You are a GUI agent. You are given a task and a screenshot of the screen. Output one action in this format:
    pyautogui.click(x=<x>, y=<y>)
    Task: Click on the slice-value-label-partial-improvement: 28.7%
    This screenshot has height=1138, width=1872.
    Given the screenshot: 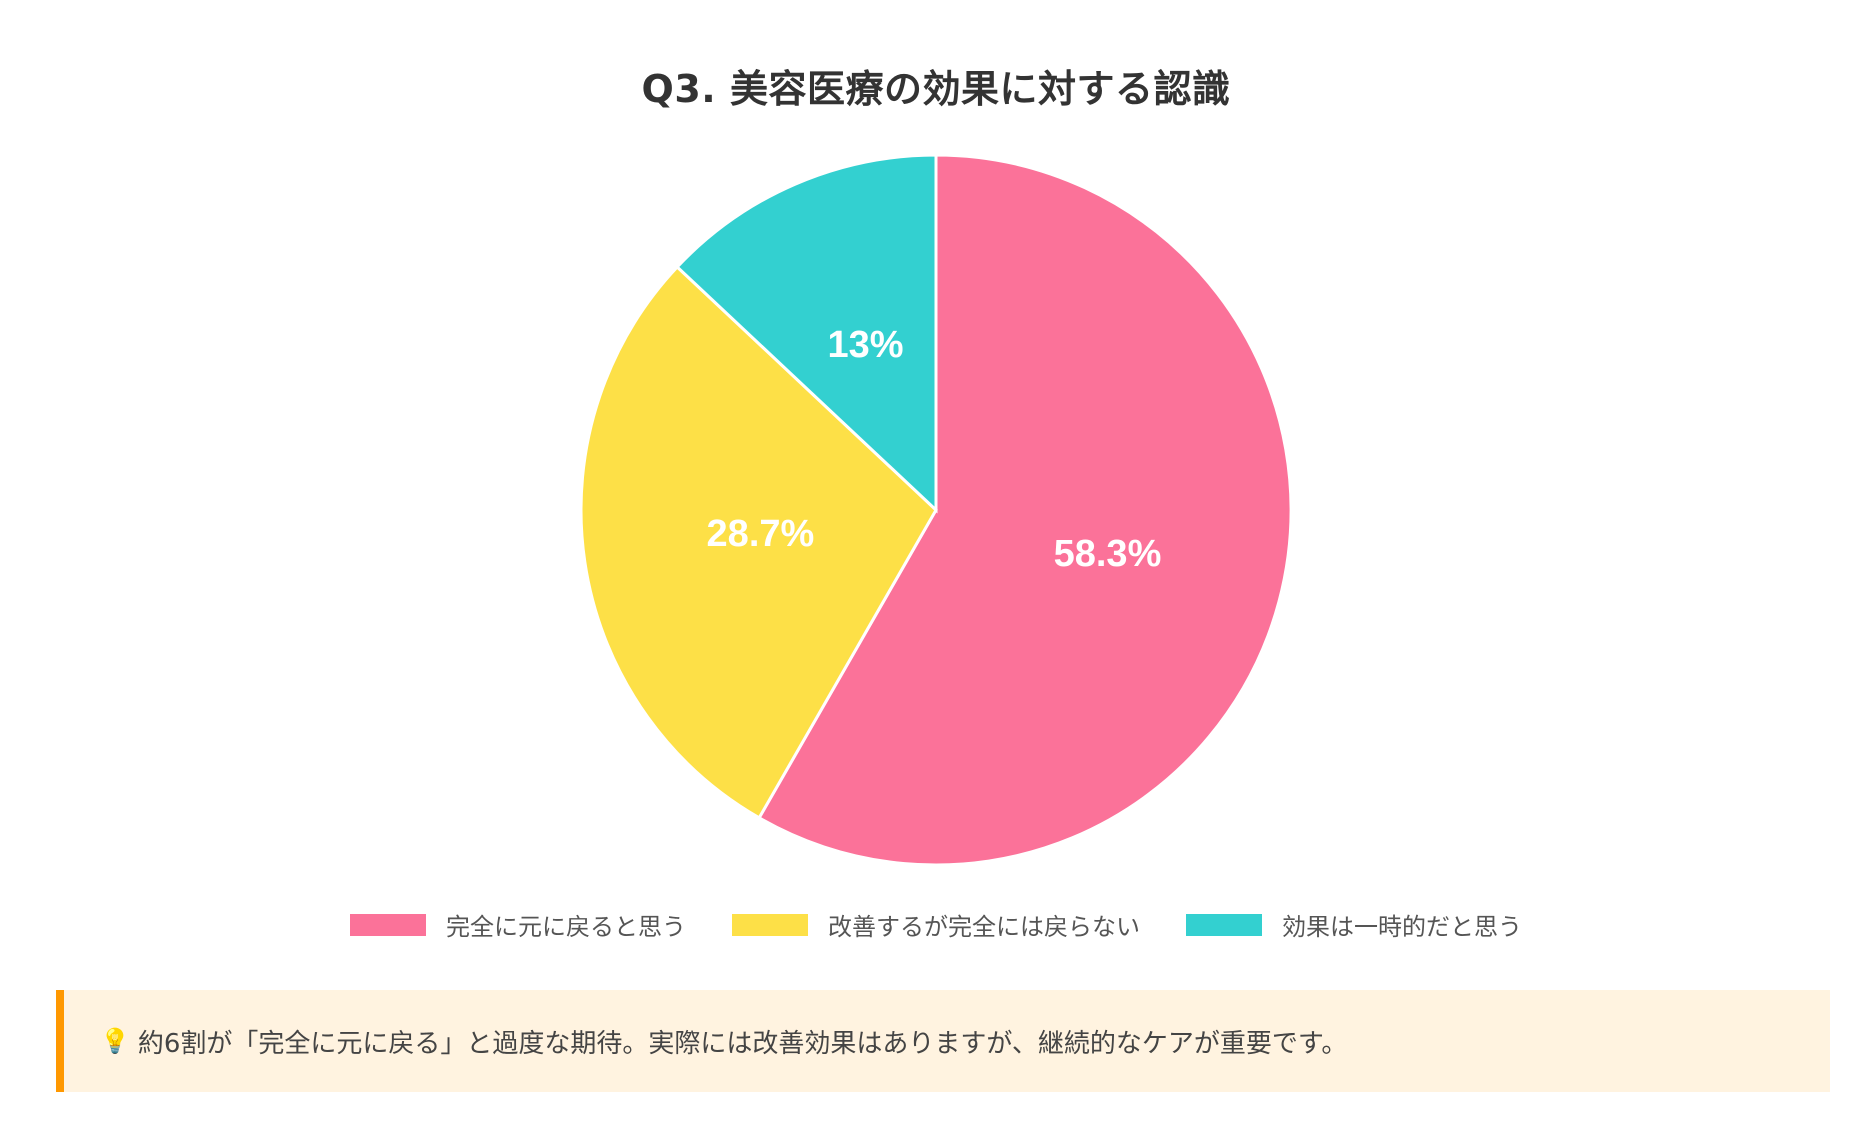 What is the action you would take?
    pyautogui.click(x=761, y=534)
    